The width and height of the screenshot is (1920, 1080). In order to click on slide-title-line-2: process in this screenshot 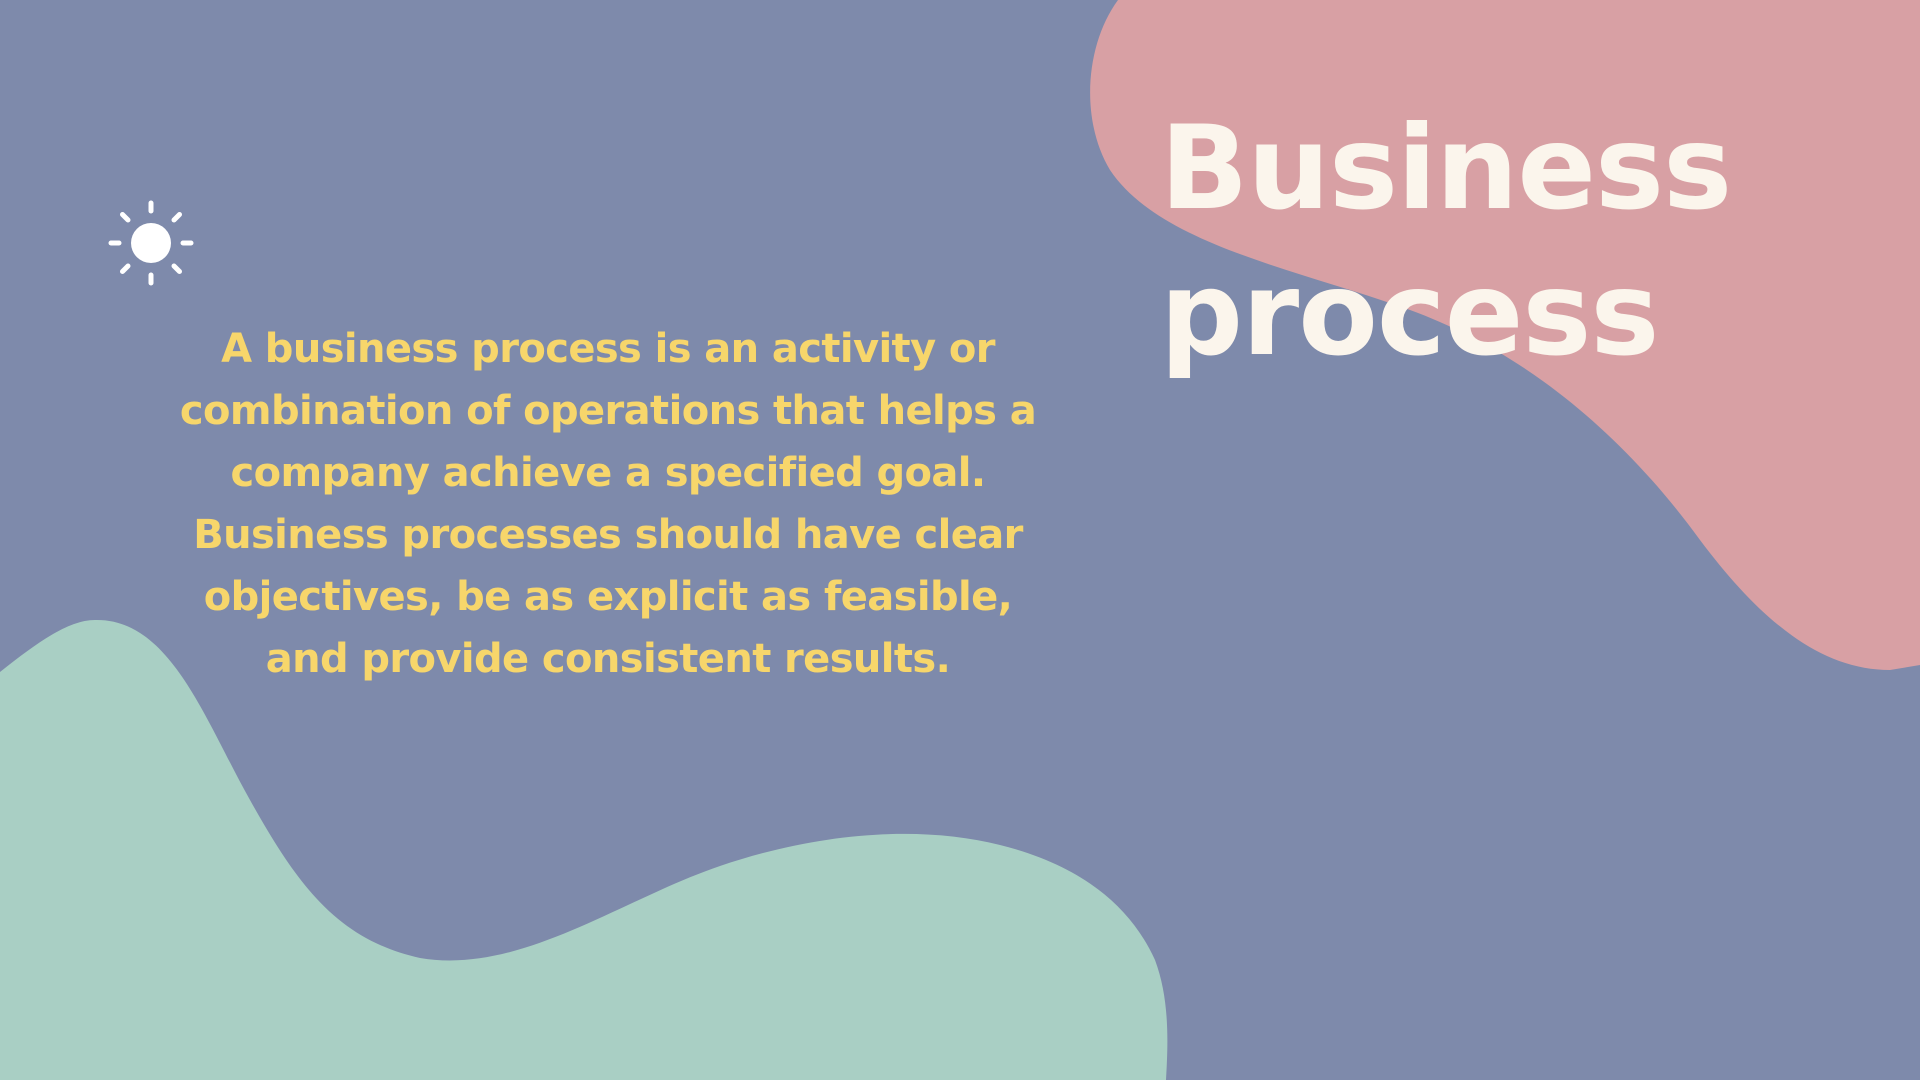, I will do `click(1409, 314)`.